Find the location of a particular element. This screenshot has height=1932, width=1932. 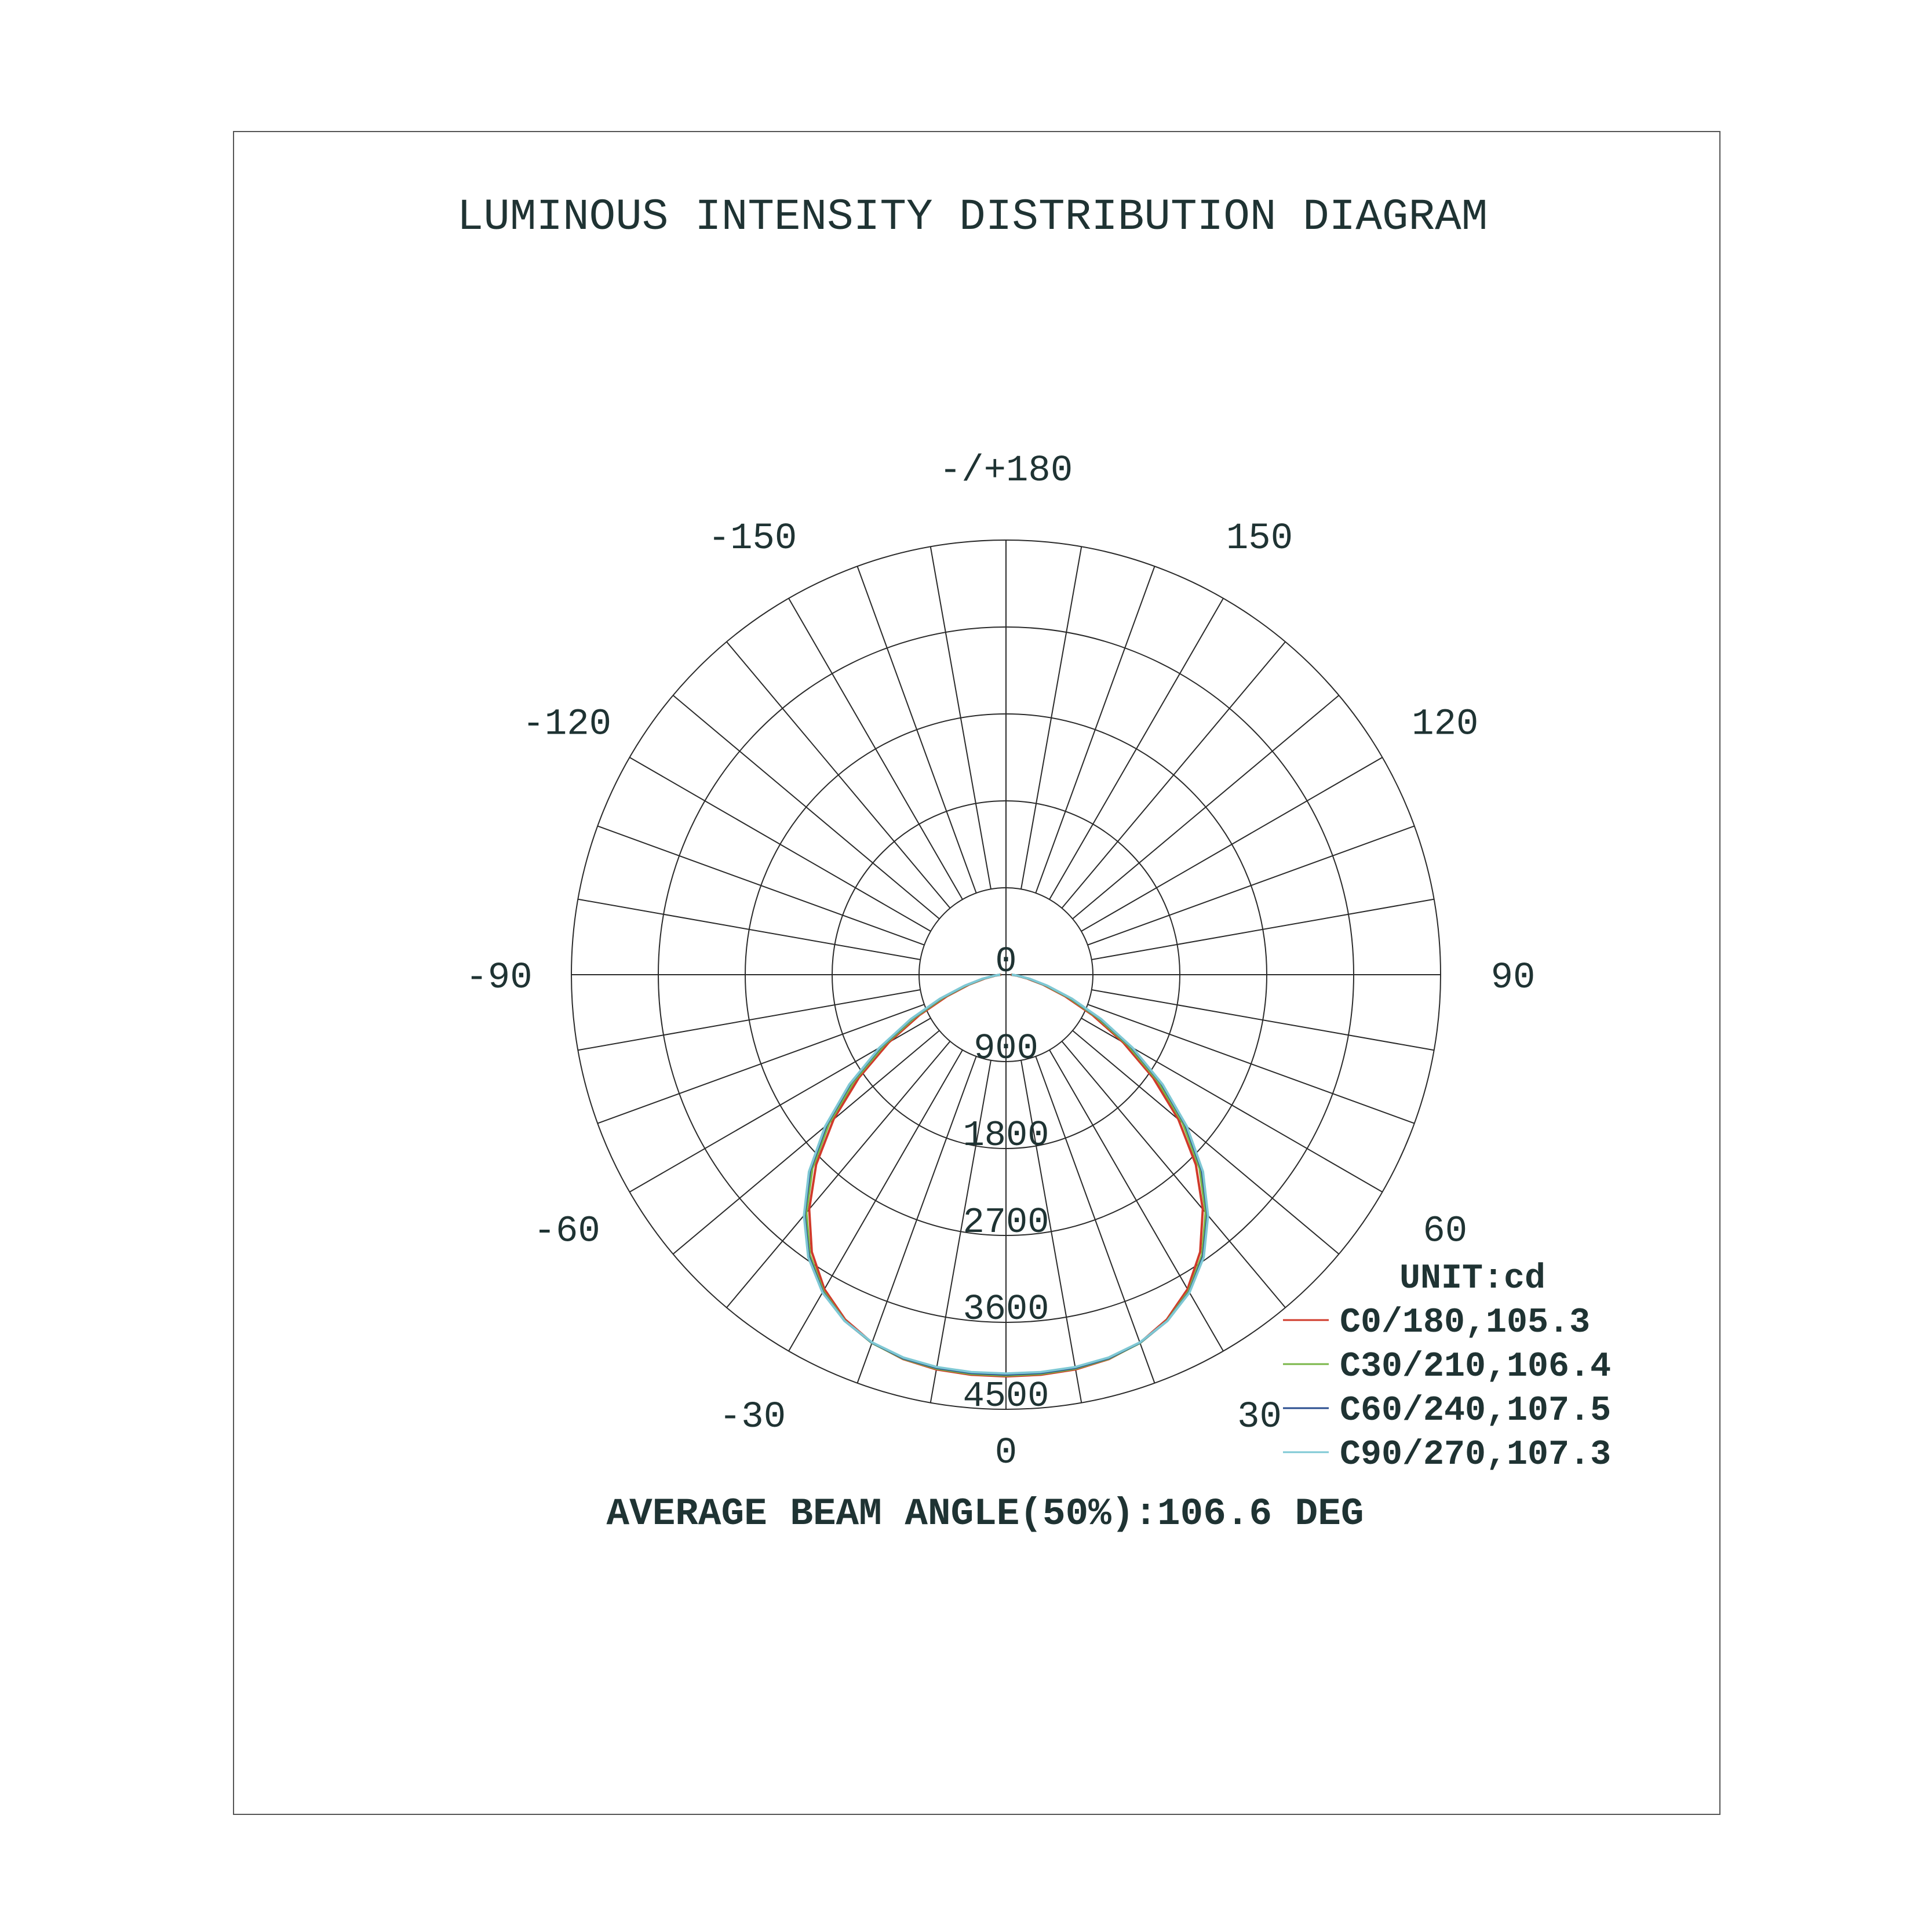

angle-label: 90 is located at coordinates (1513, 978).